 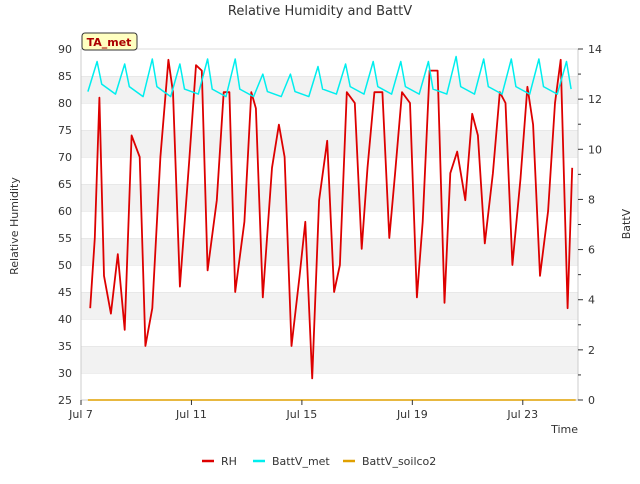 I want to click on legend-item: RH, so click(x=219, y=461).